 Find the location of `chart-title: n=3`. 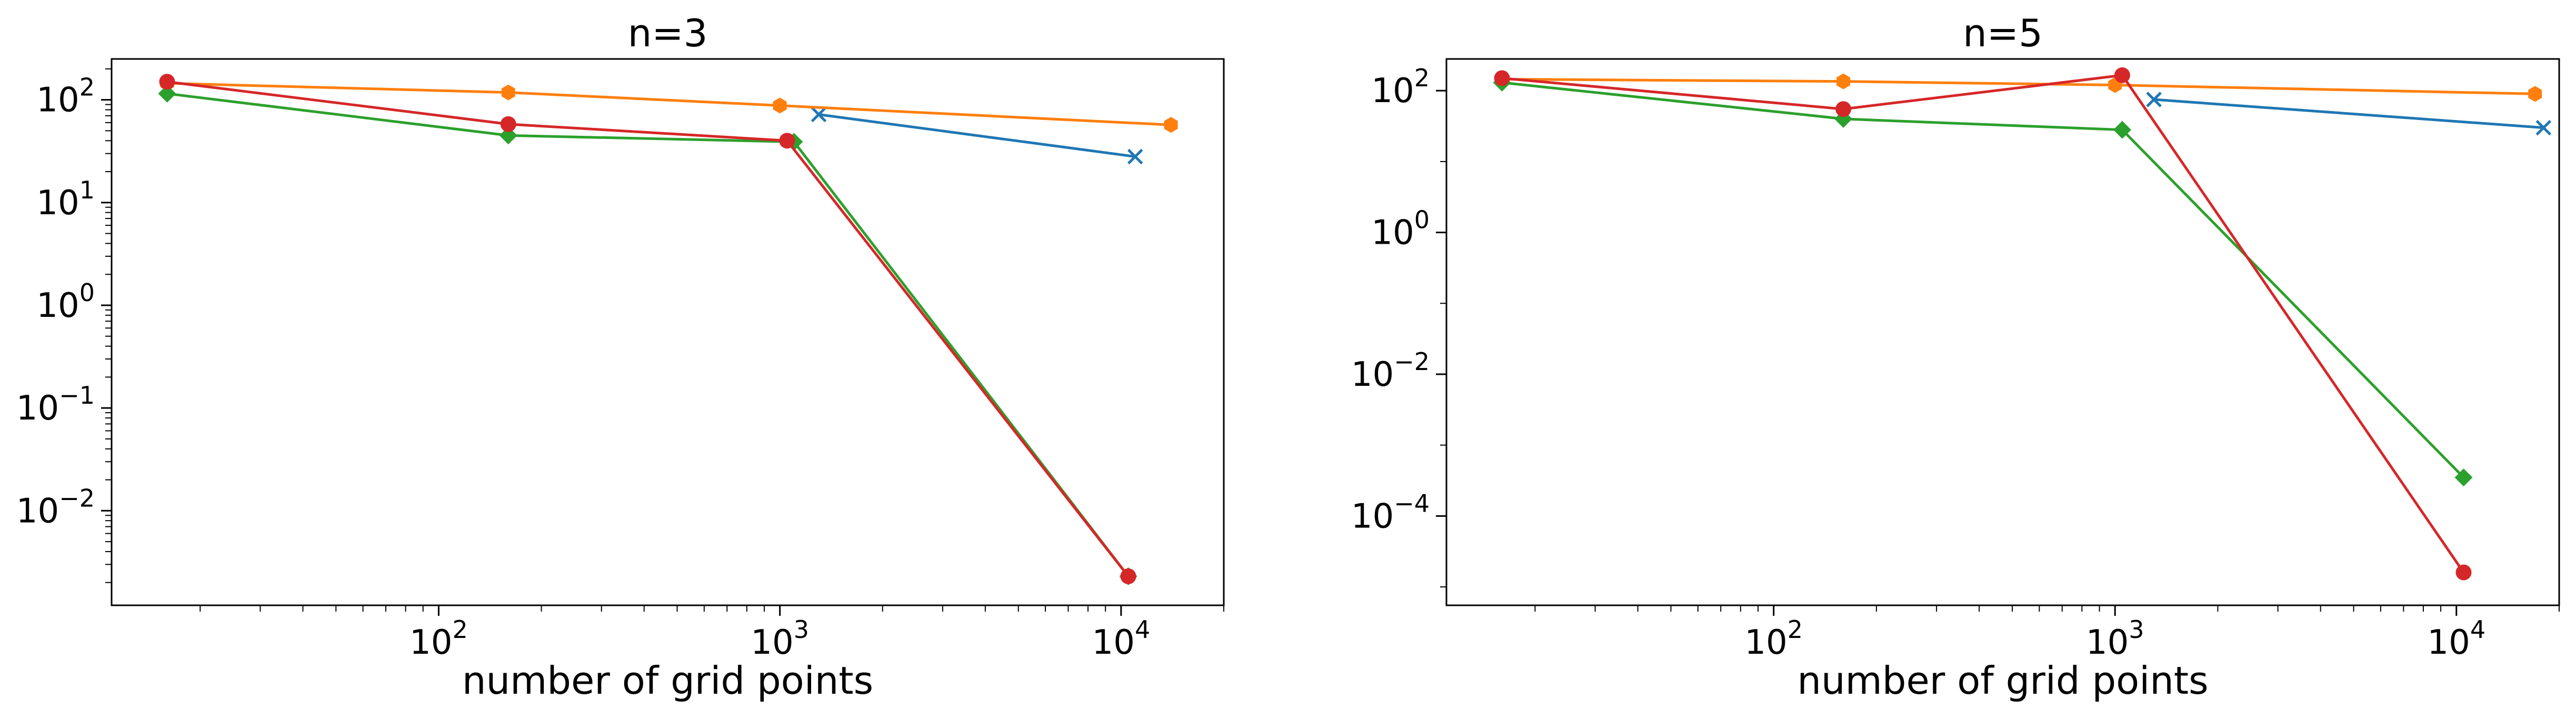

chart-title: n=3 is located at coordinates (668, 33).